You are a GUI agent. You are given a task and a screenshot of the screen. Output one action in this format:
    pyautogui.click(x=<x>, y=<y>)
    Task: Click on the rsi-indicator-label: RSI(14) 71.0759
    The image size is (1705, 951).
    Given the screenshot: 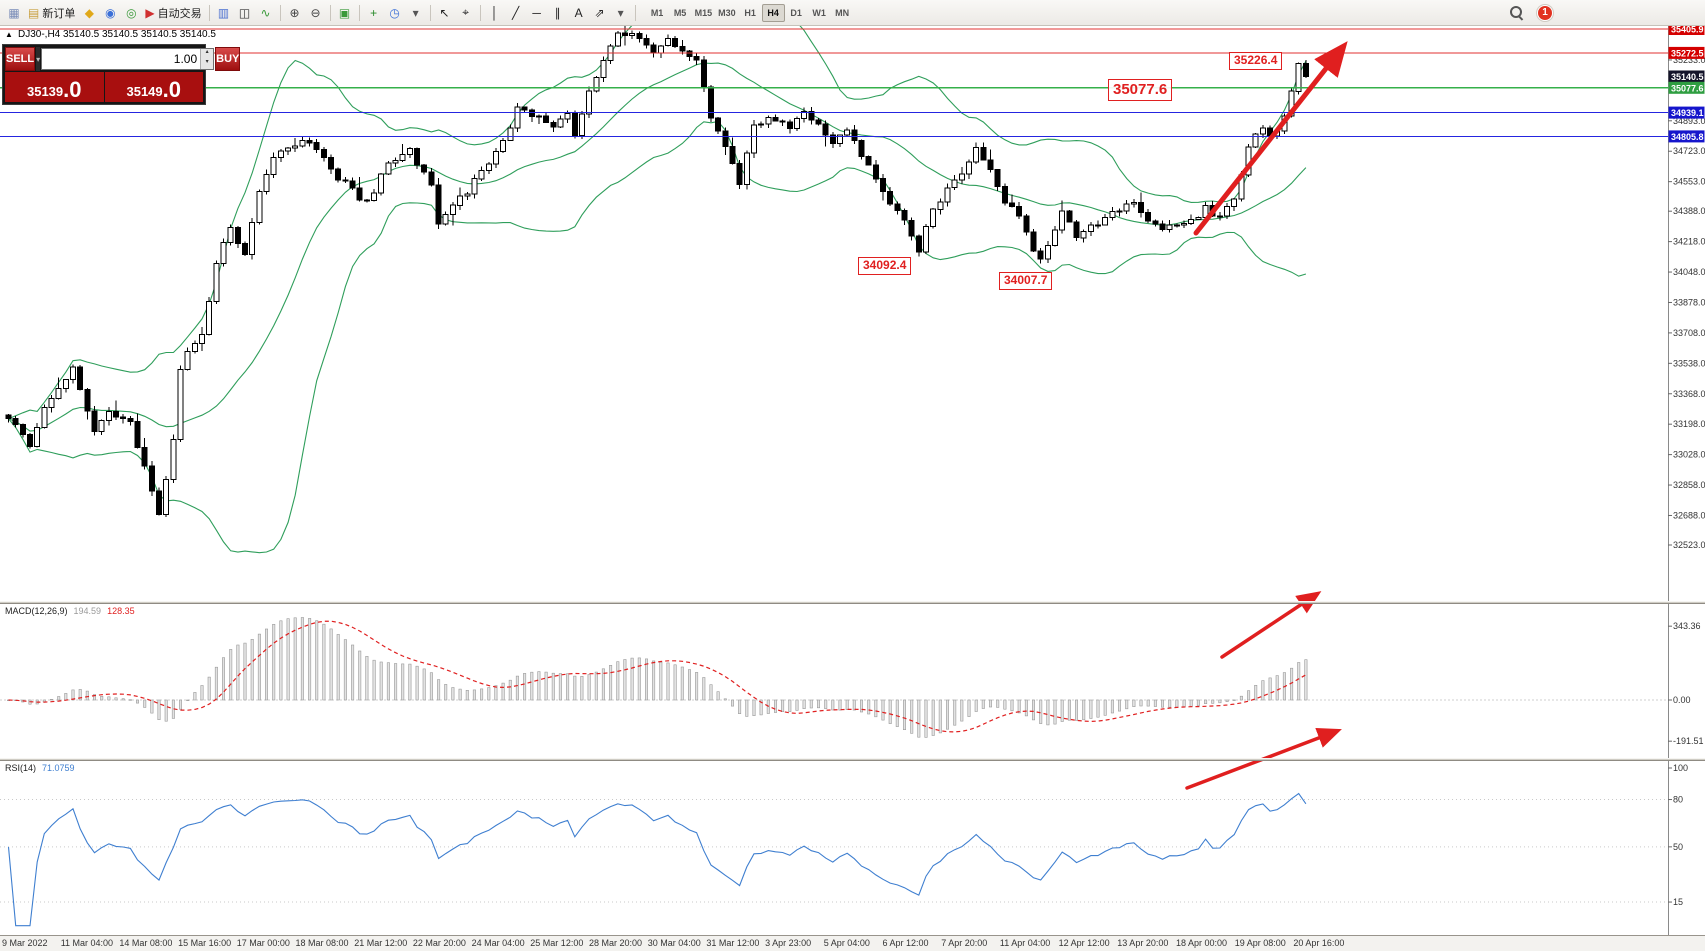 What is the action you would take?
    pyautogui.click(x=40, y=768)
    